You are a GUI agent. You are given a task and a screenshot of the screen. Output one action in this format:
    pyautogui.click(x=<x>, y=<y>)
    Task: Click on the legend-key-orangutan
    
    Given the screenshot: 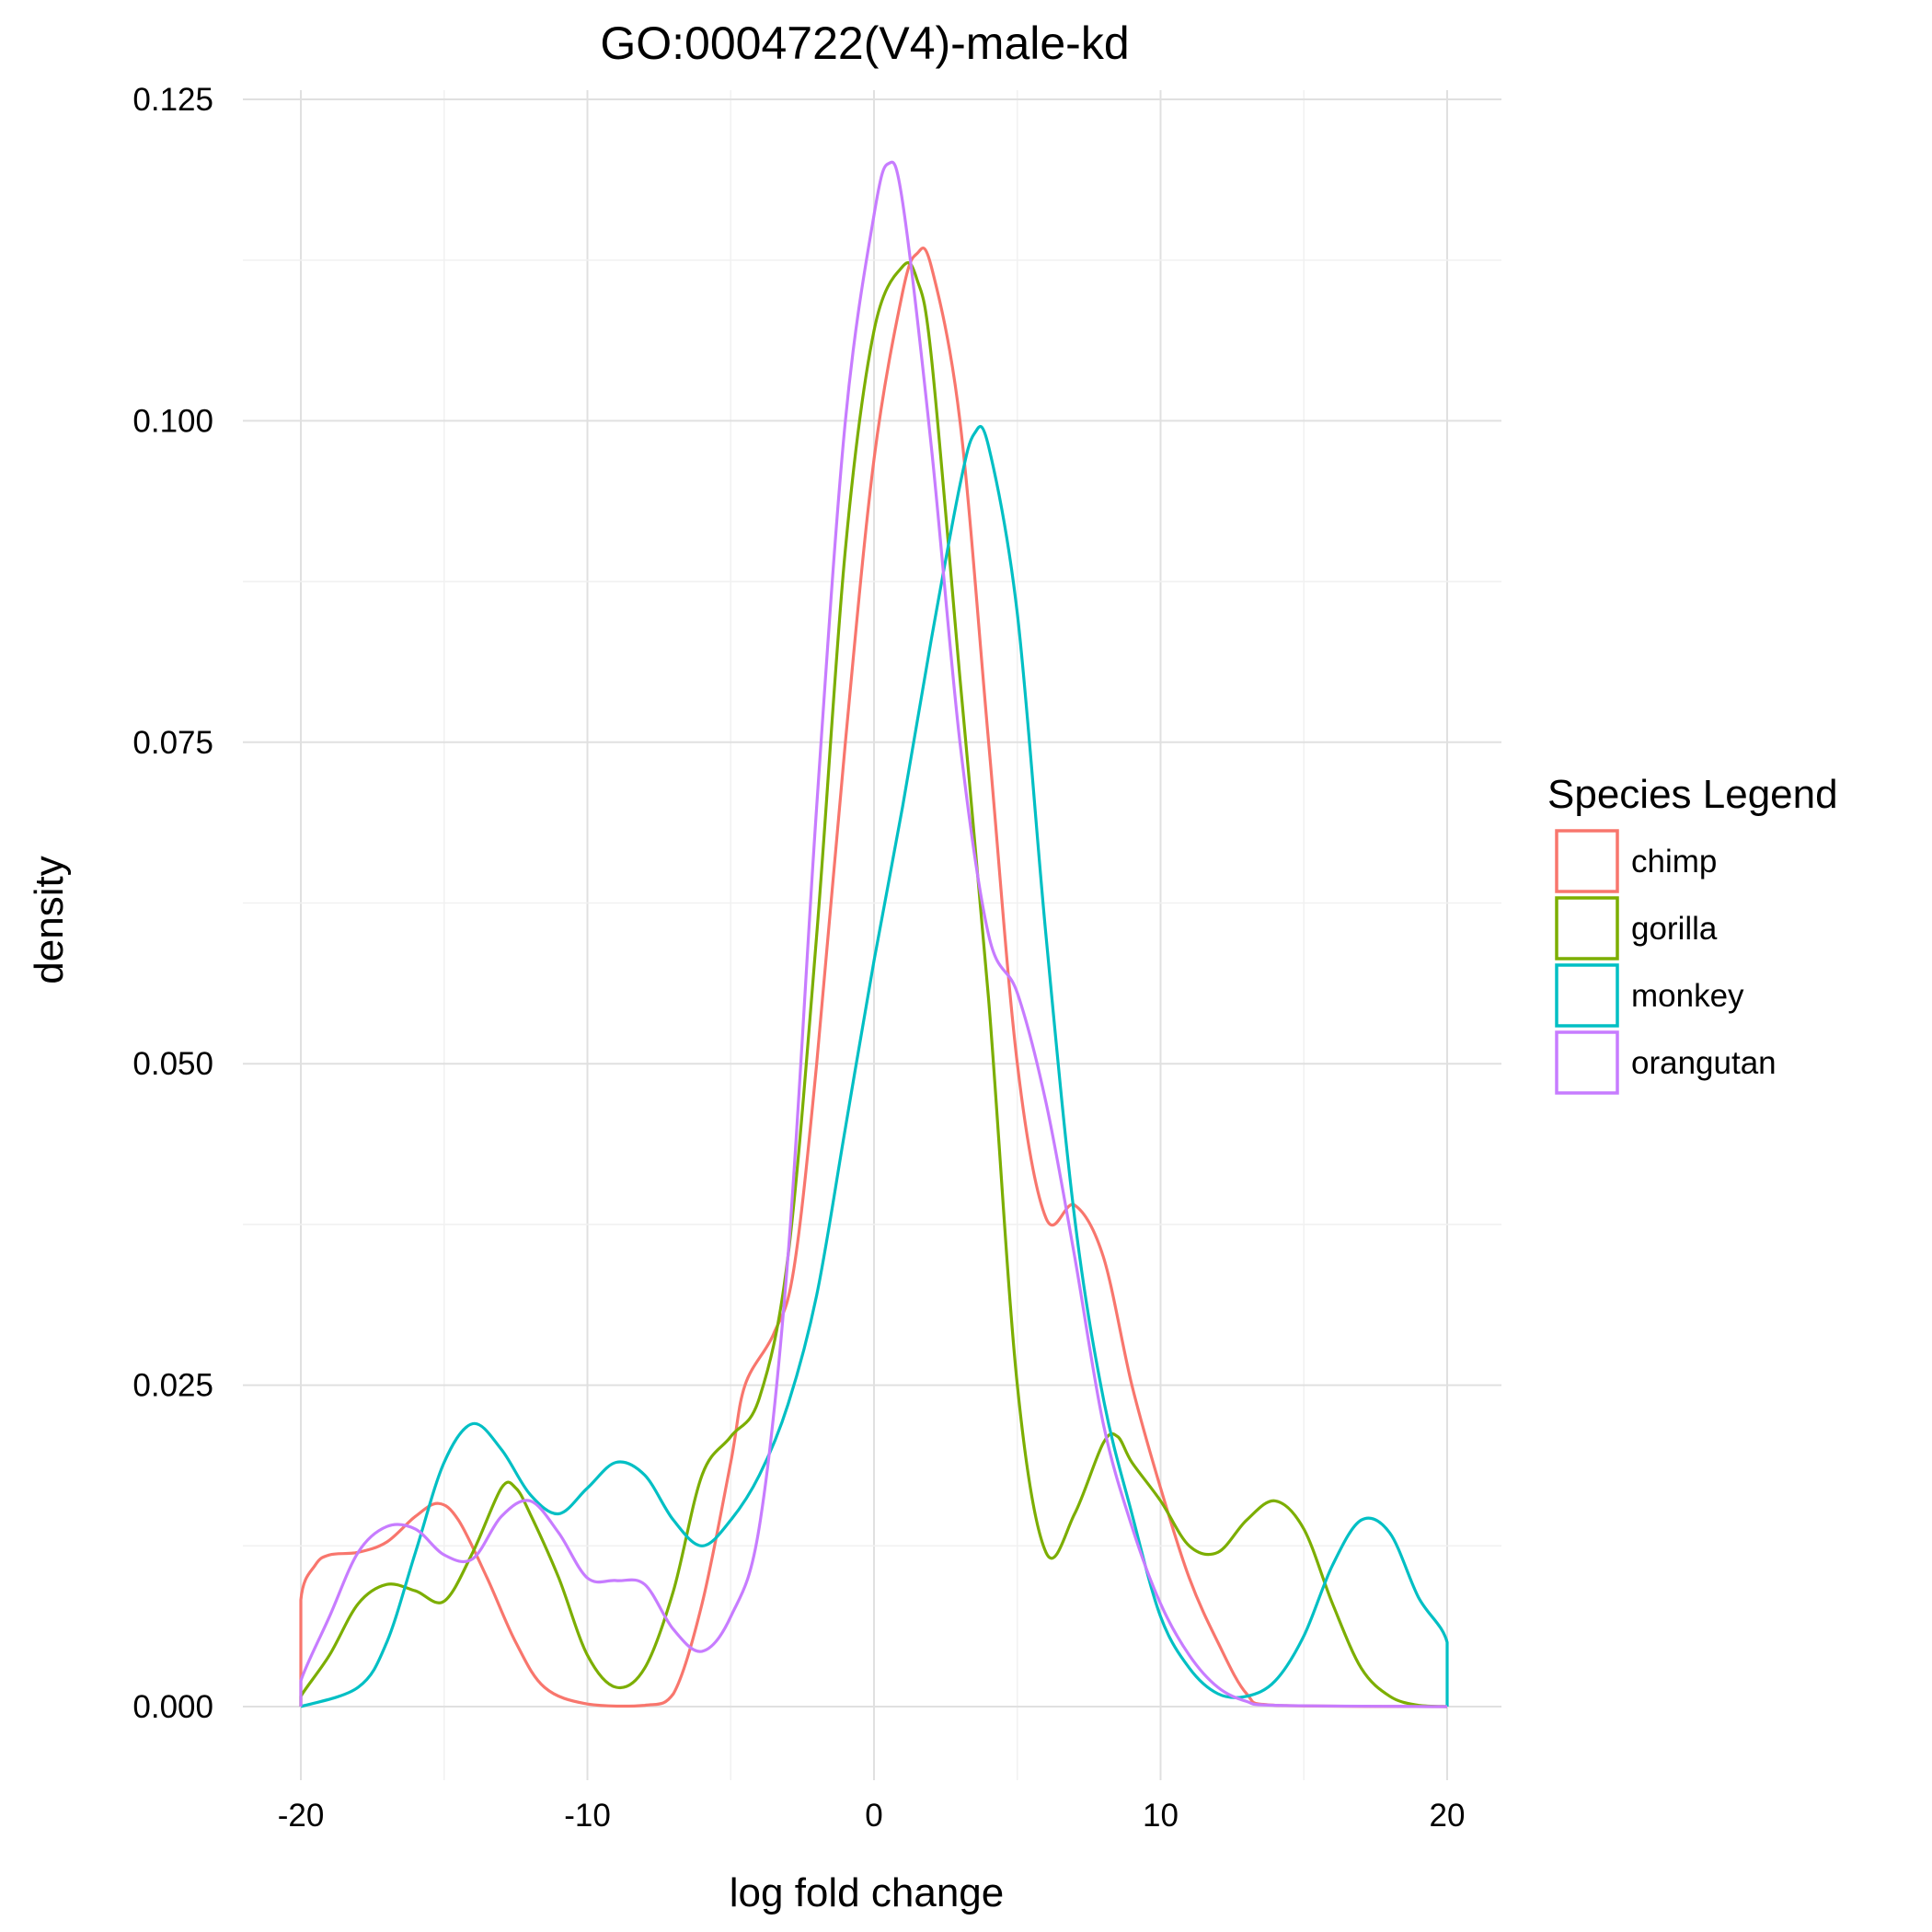 What is the action you would take?
    pyautogui.click(x=1587, y=1062)
    